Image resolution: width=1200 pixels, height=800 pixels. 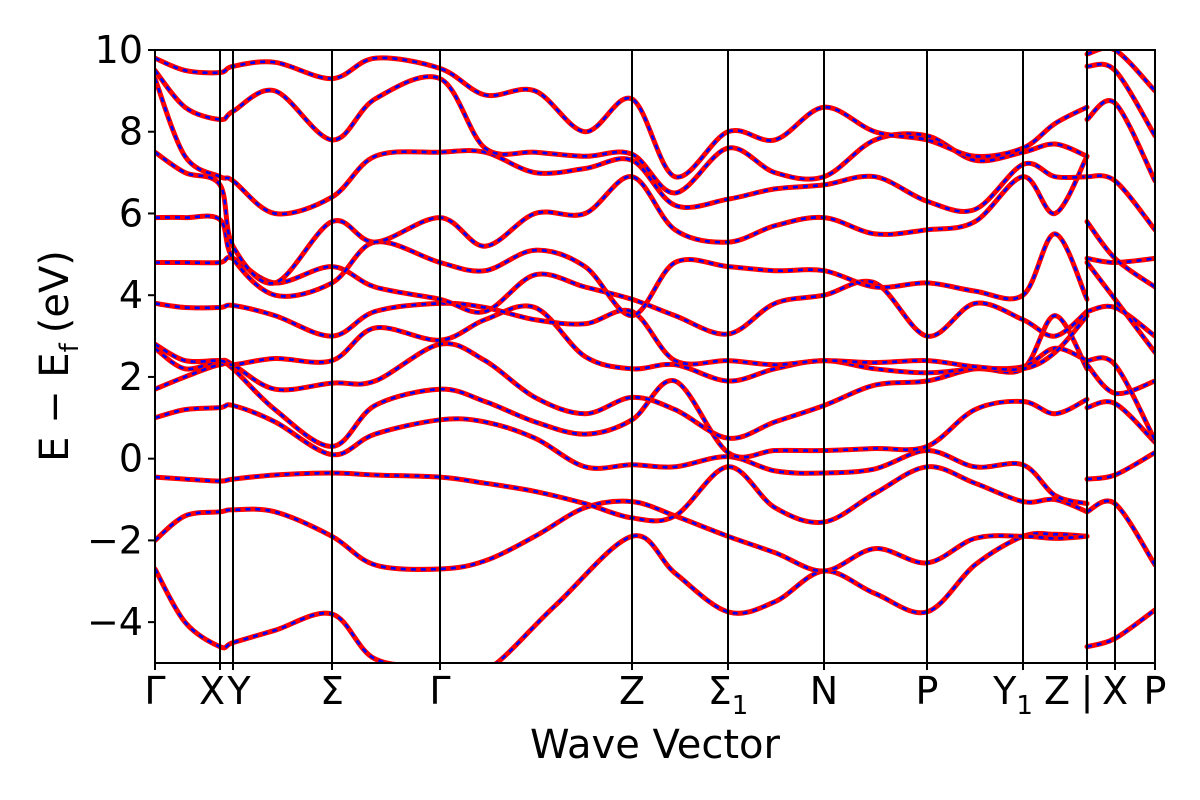 I want to click on y-tick-label: 4, so click(x=131, y=295).